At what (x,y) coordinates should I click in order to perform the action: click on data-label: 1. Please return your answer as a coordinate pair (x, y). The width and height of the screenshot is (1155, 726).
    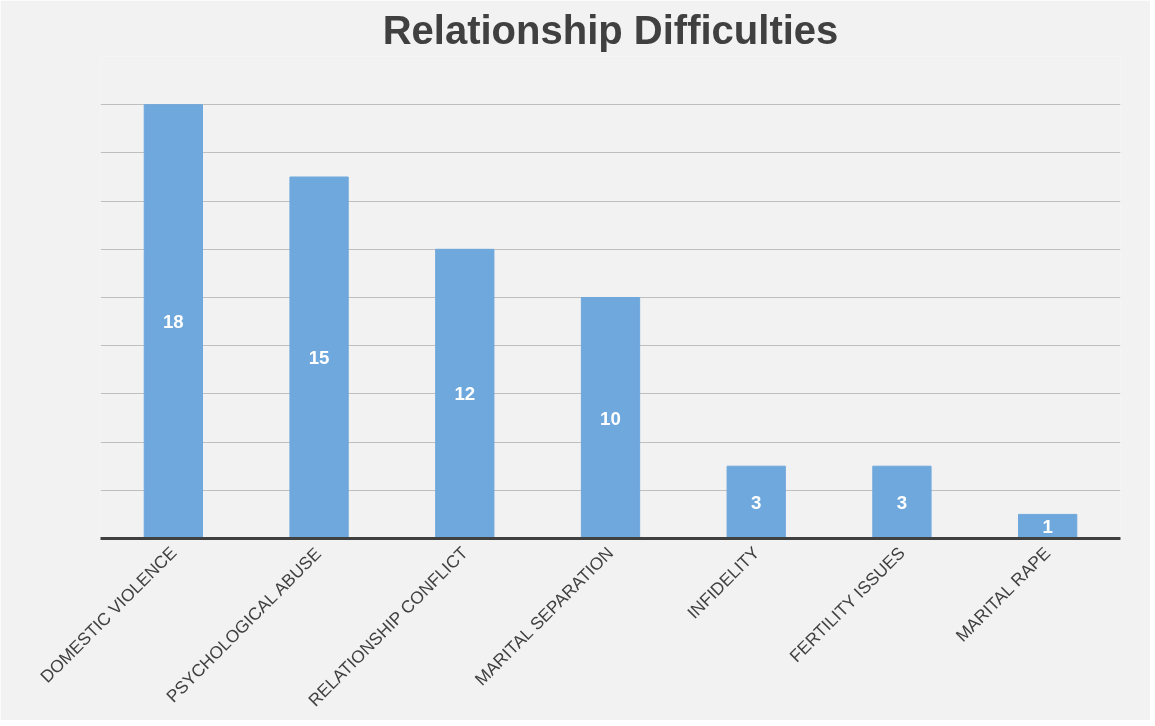
    Looking at the image, I should click on (1047, 526).